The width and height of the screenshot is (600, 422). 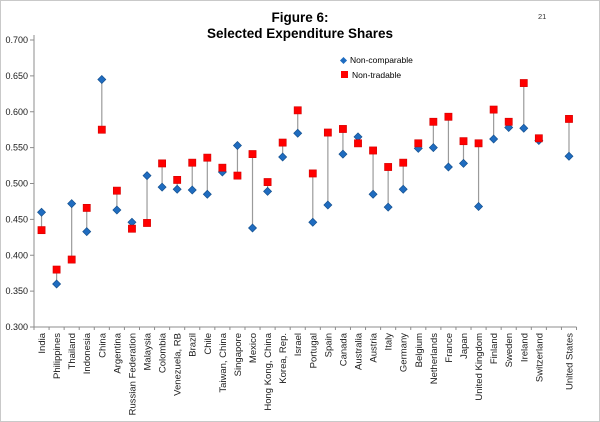 I want to click on x-axis-category-label: Colombia, so click(x=163, y=352).